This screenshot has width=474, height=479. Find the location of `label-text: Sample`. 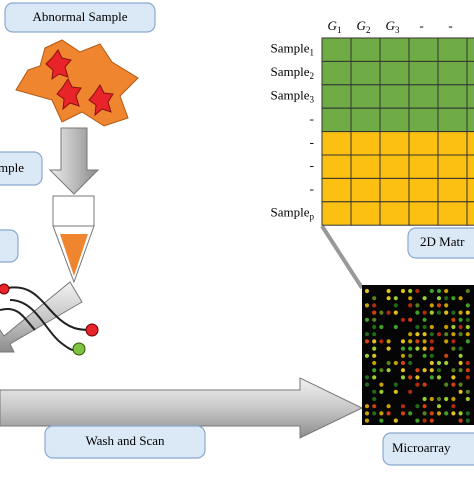

label-text: Sample is located at coordinates (290, 94).